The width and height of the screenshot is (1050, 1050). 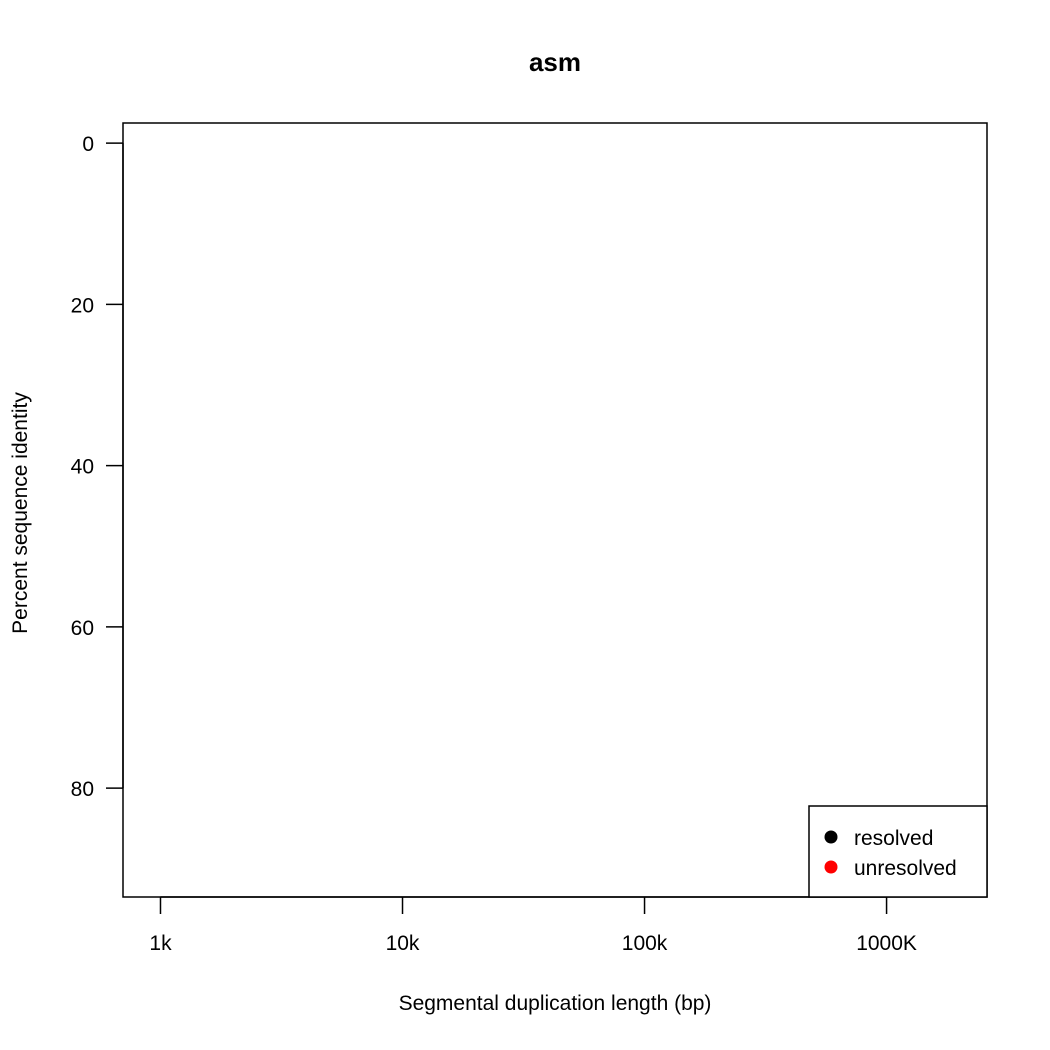 What do you see at coordinates (555, 62) in the screenshot?
I see `chart-title: asm` at bounding box center [555, 62].